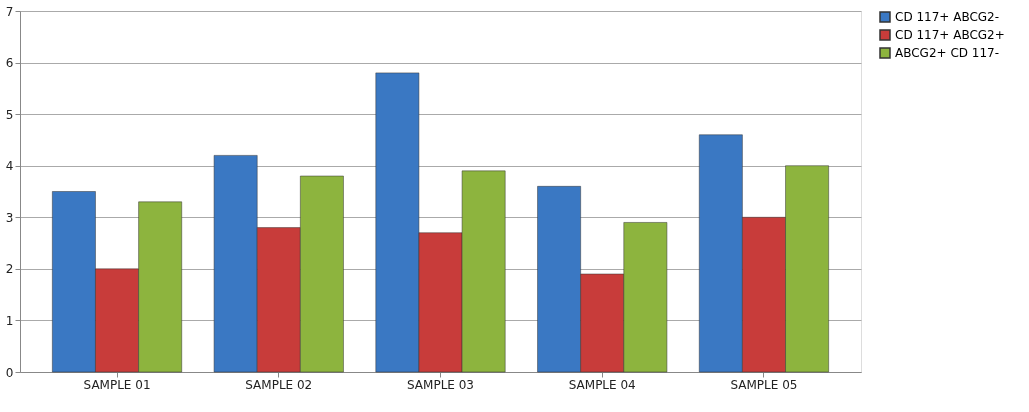  Describe the element at coordinates (947, 53) in the screenshot. I see `legend-label: ABCG2+ CD 117-` at that location.